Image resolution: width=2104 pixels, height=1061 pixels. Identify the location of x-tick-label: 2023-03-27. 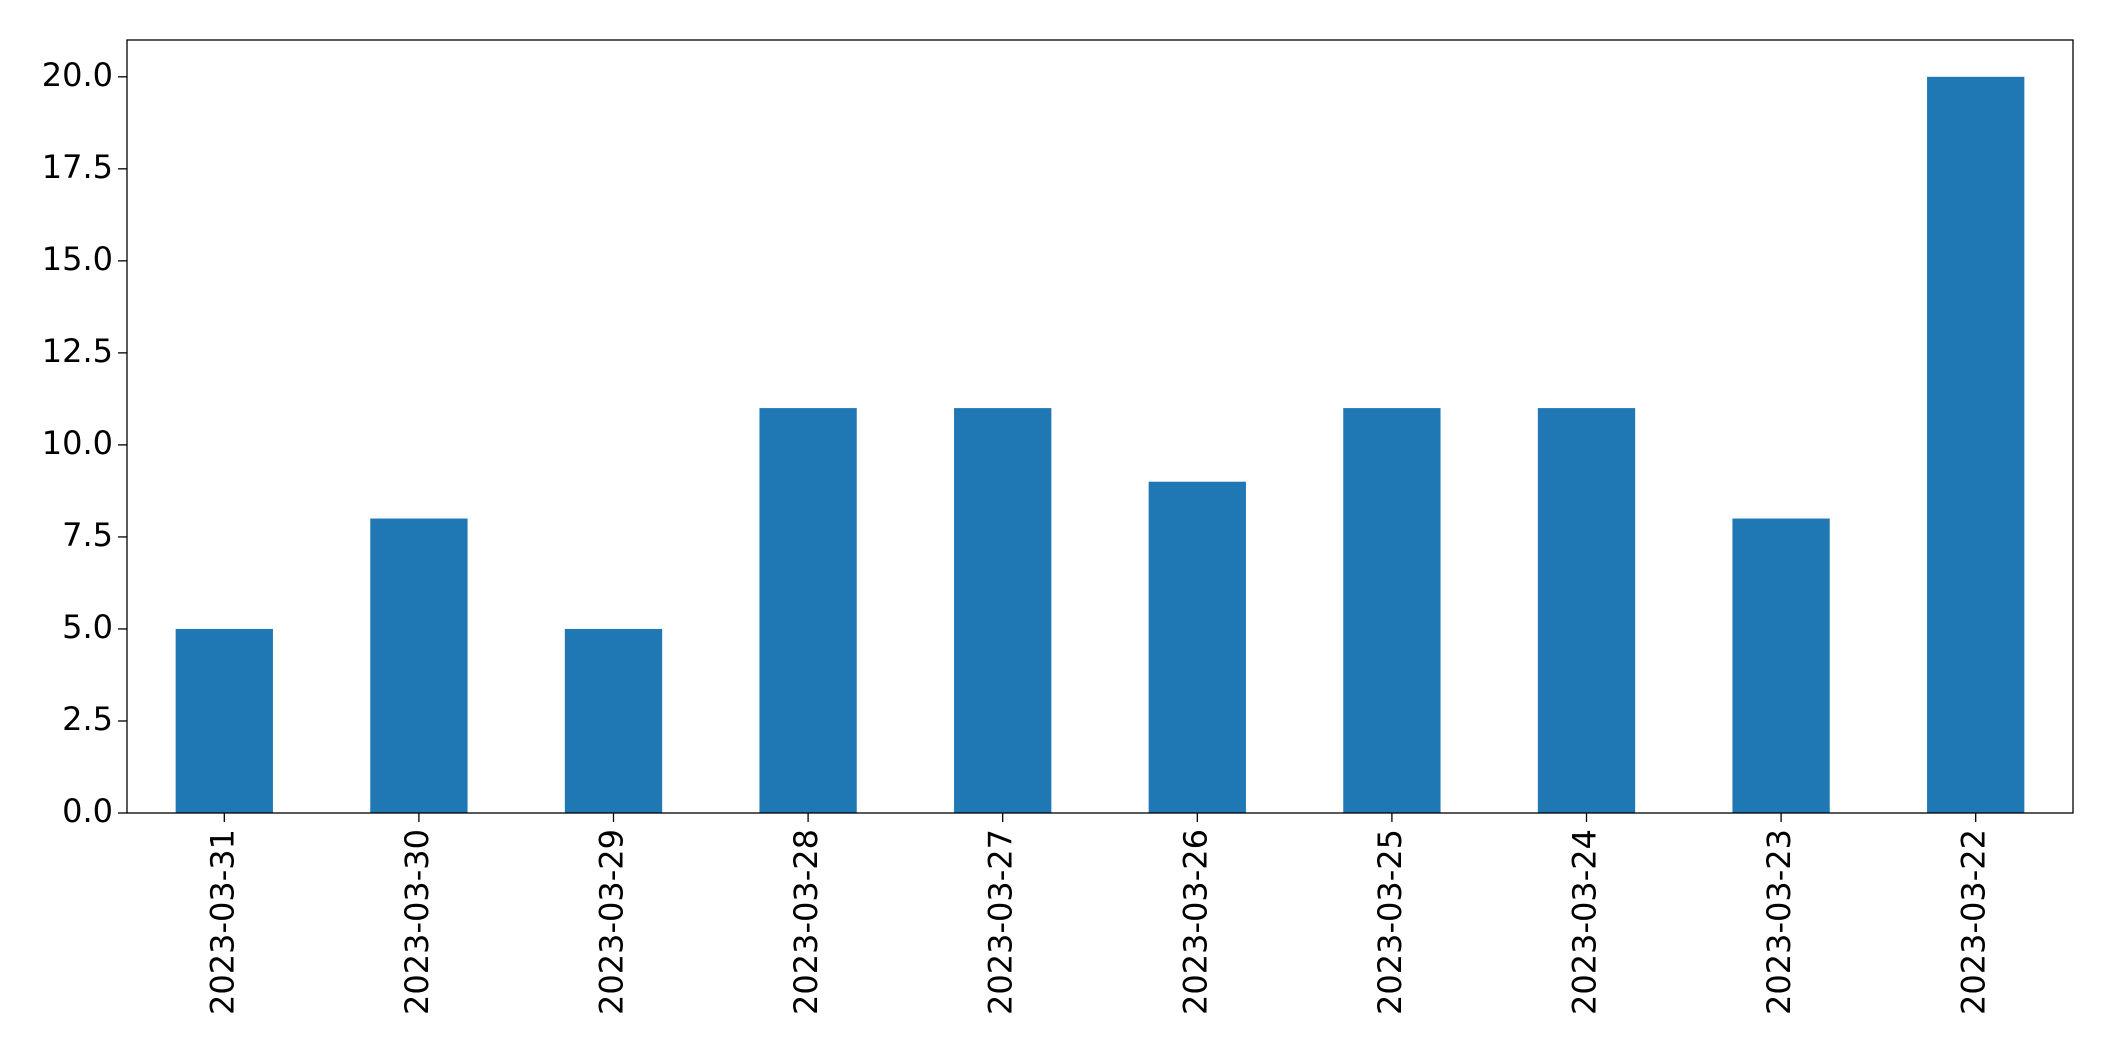
(1001, 922).